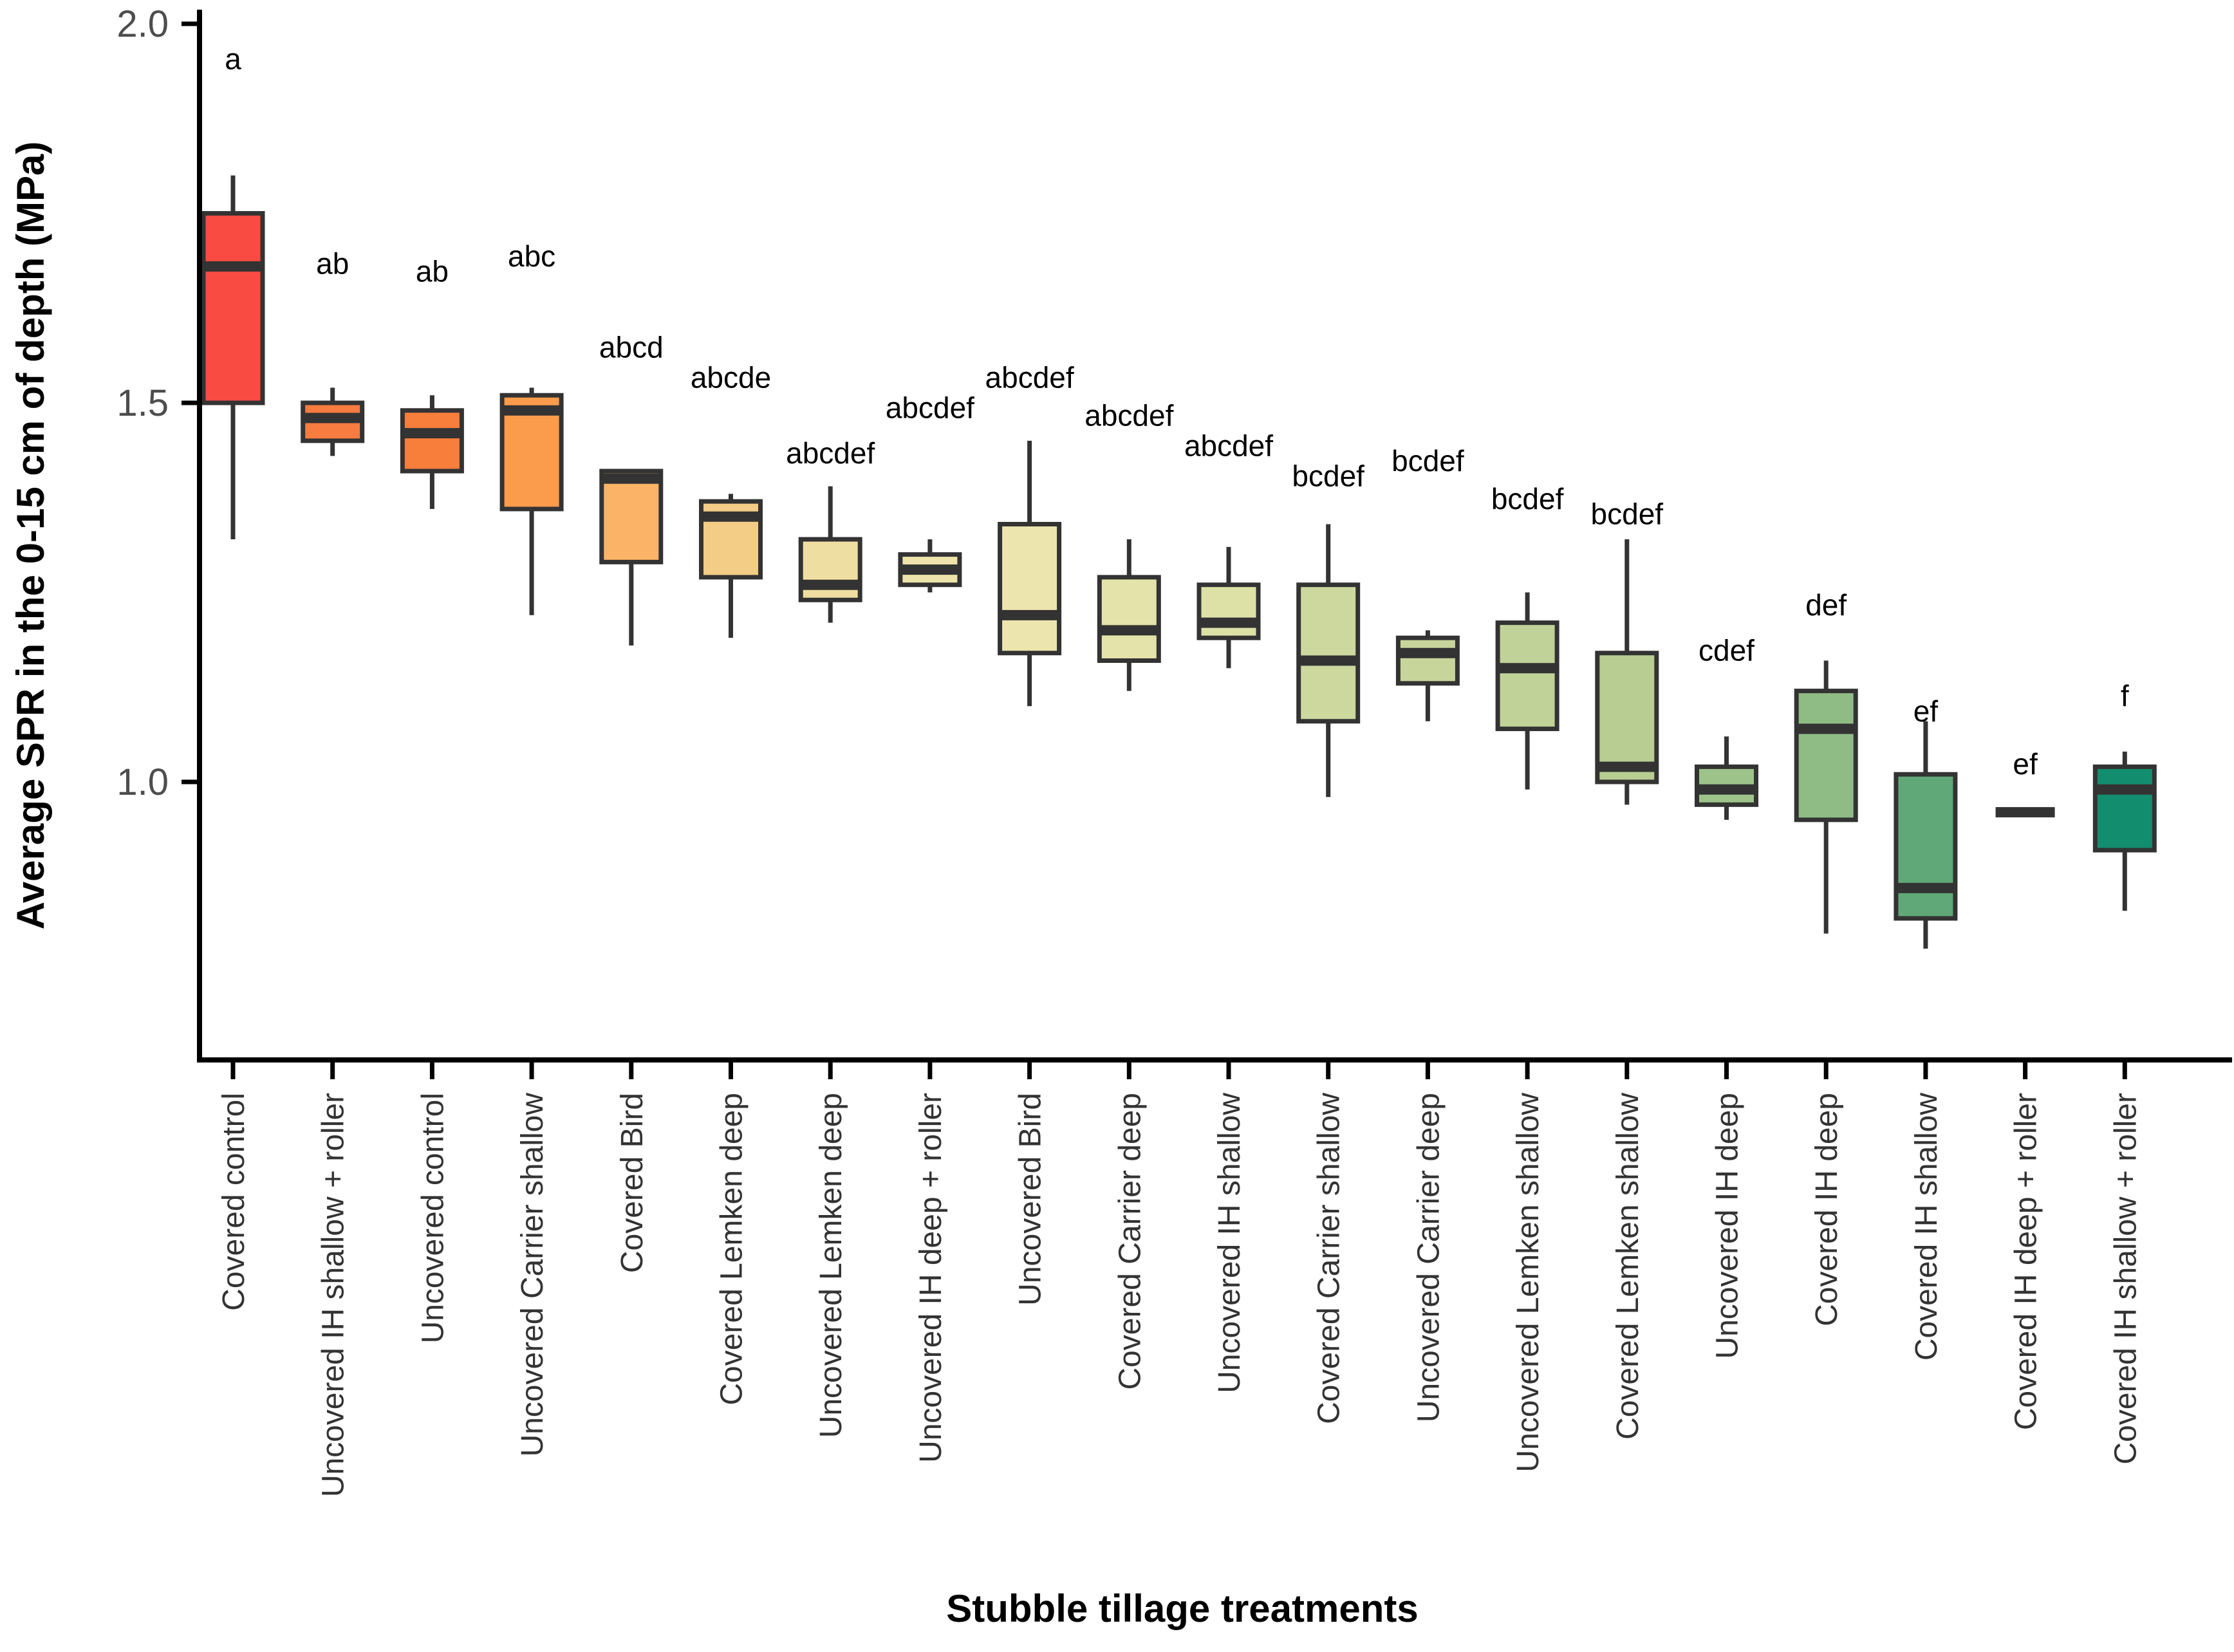 This screenshot has width=2234, height=1652. Describe the element at coordinates (1727, 650) in the screenshot. I see `significance-letter: cdef` at that location.